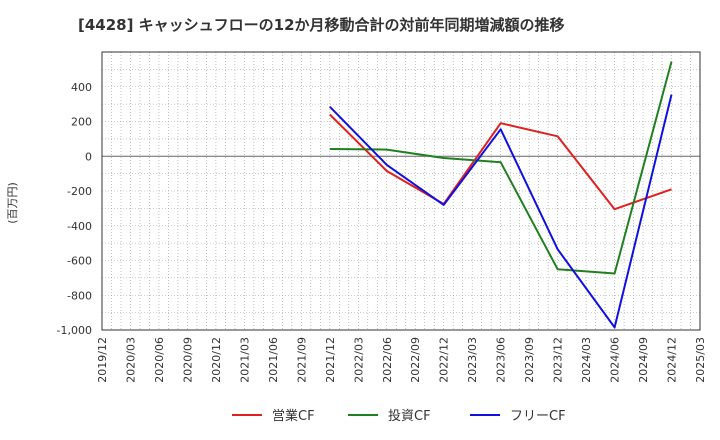 The height and width of the screenshot is (440, 720). I want to click on series-line-営業CF, so click(500, 162).